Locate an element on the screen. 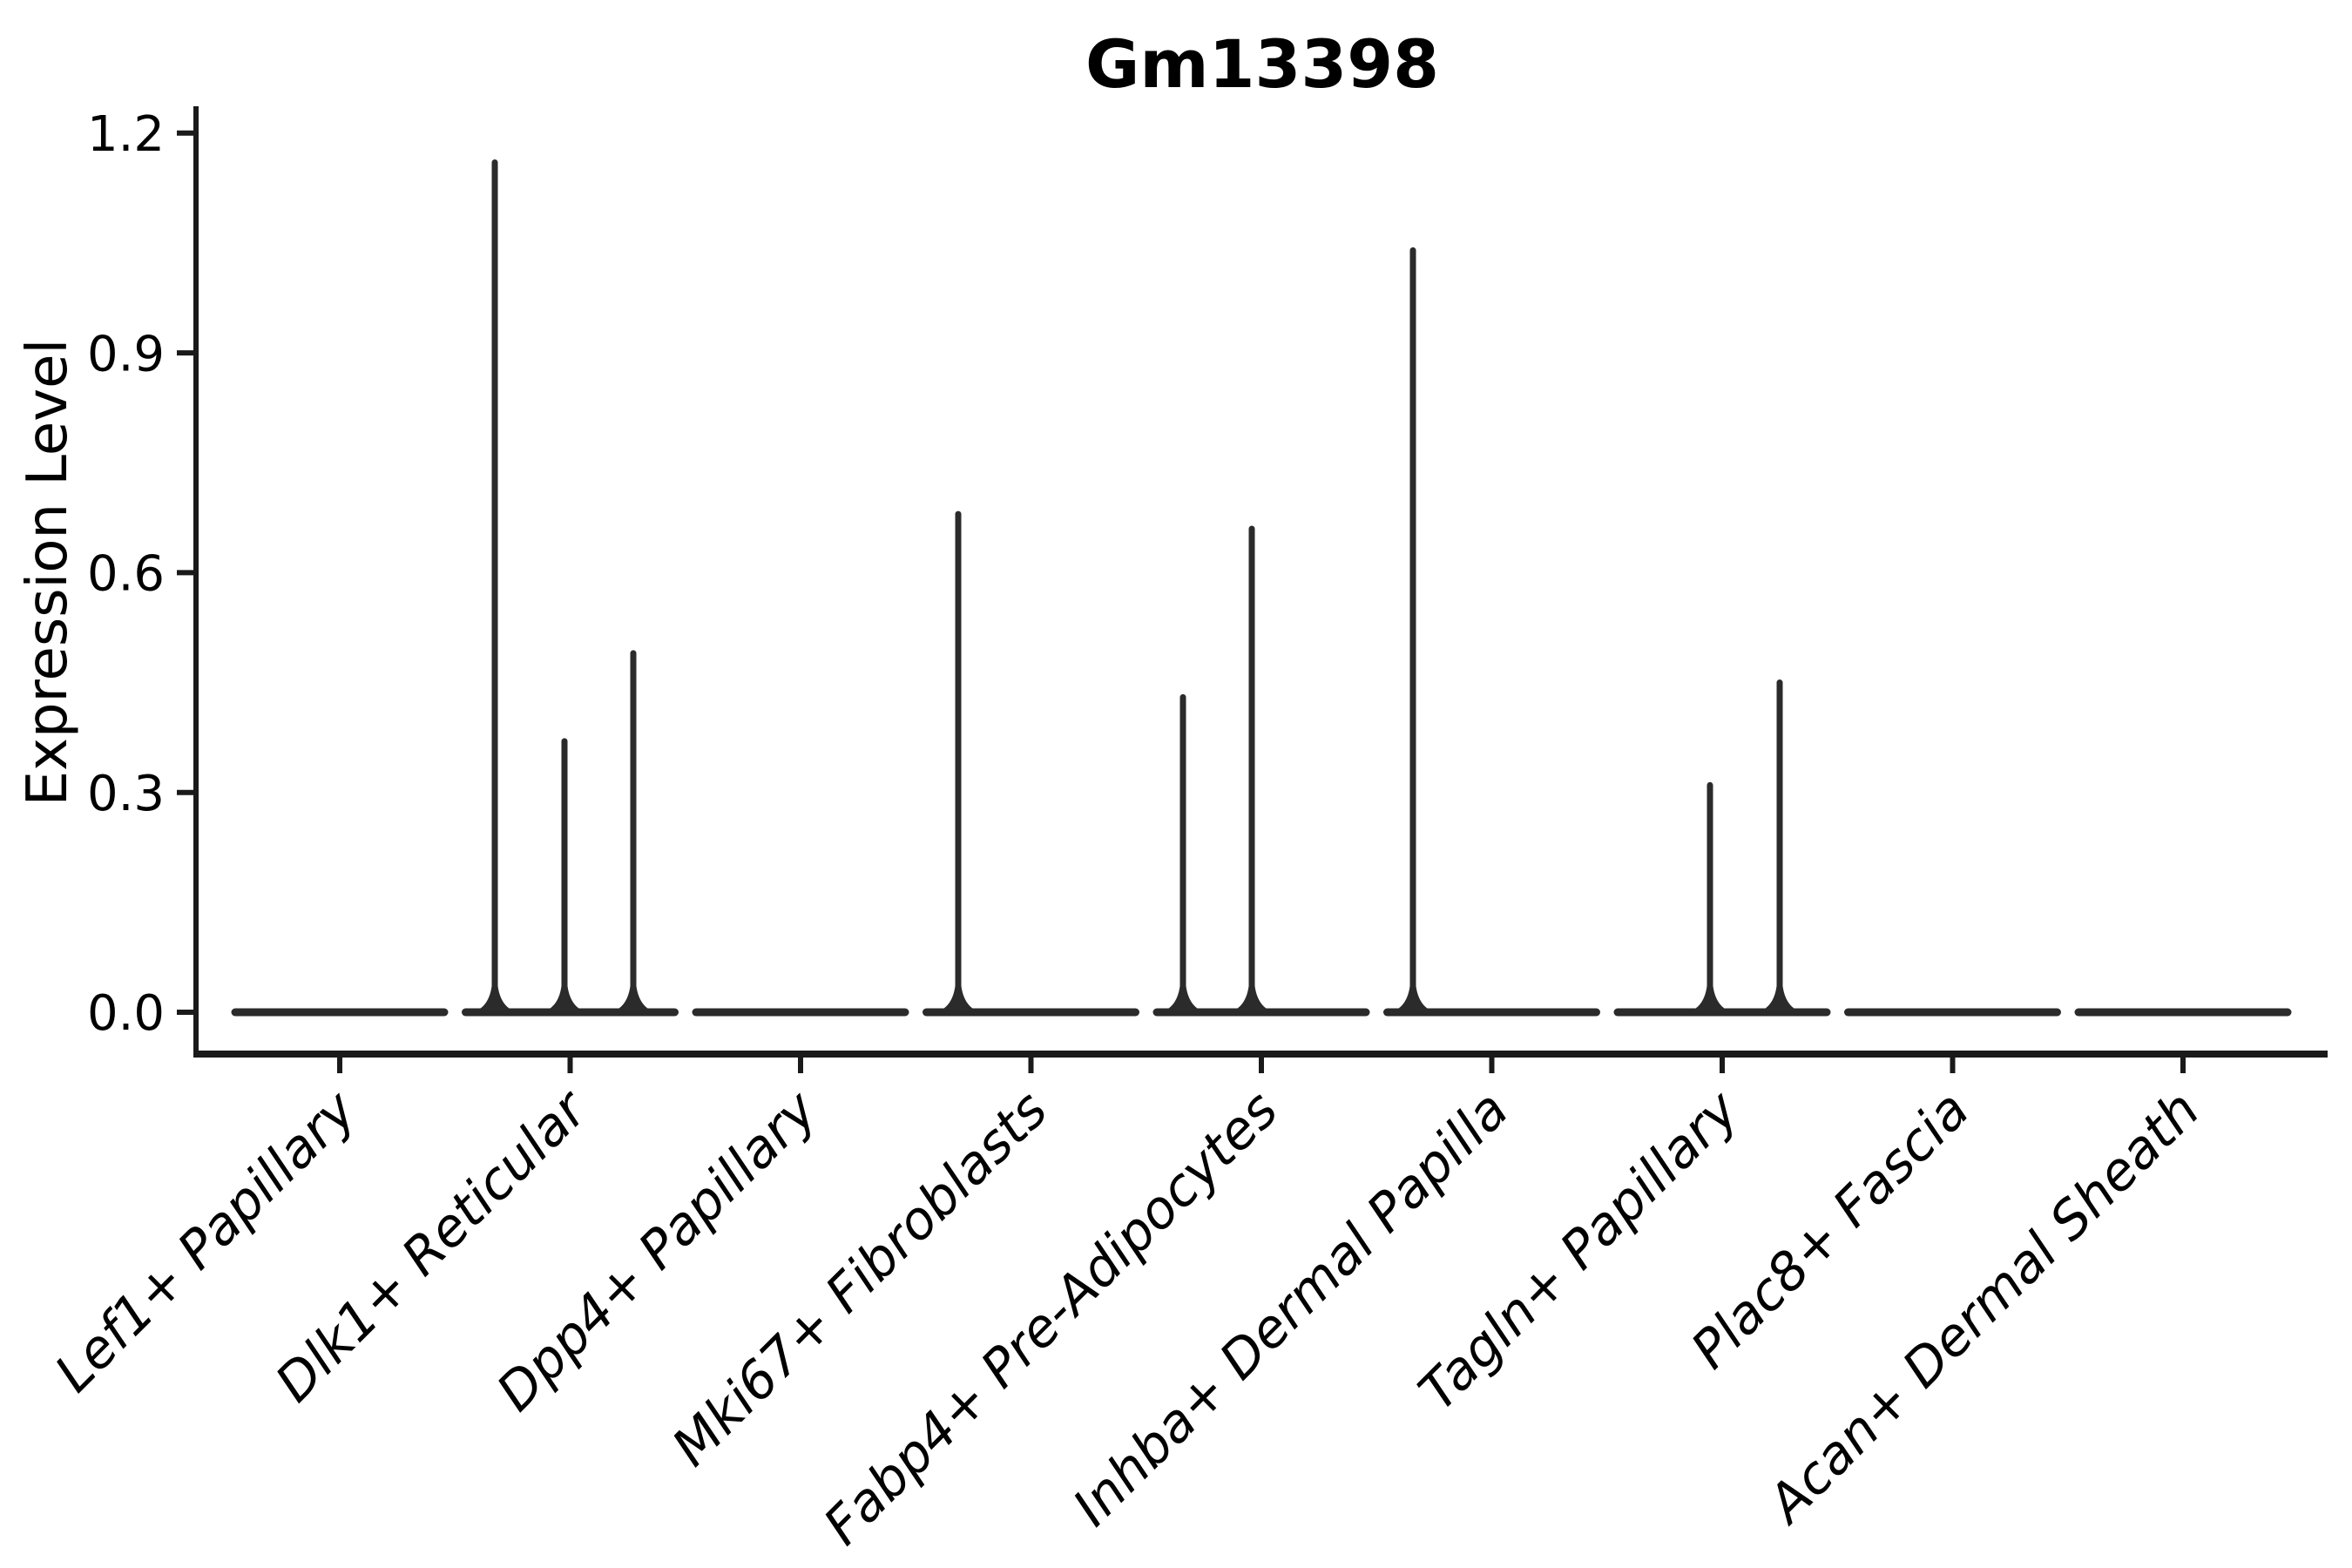 The image size is (2352, 1568). y-tick-label: 0.6 is located at coordinates (126, 574).